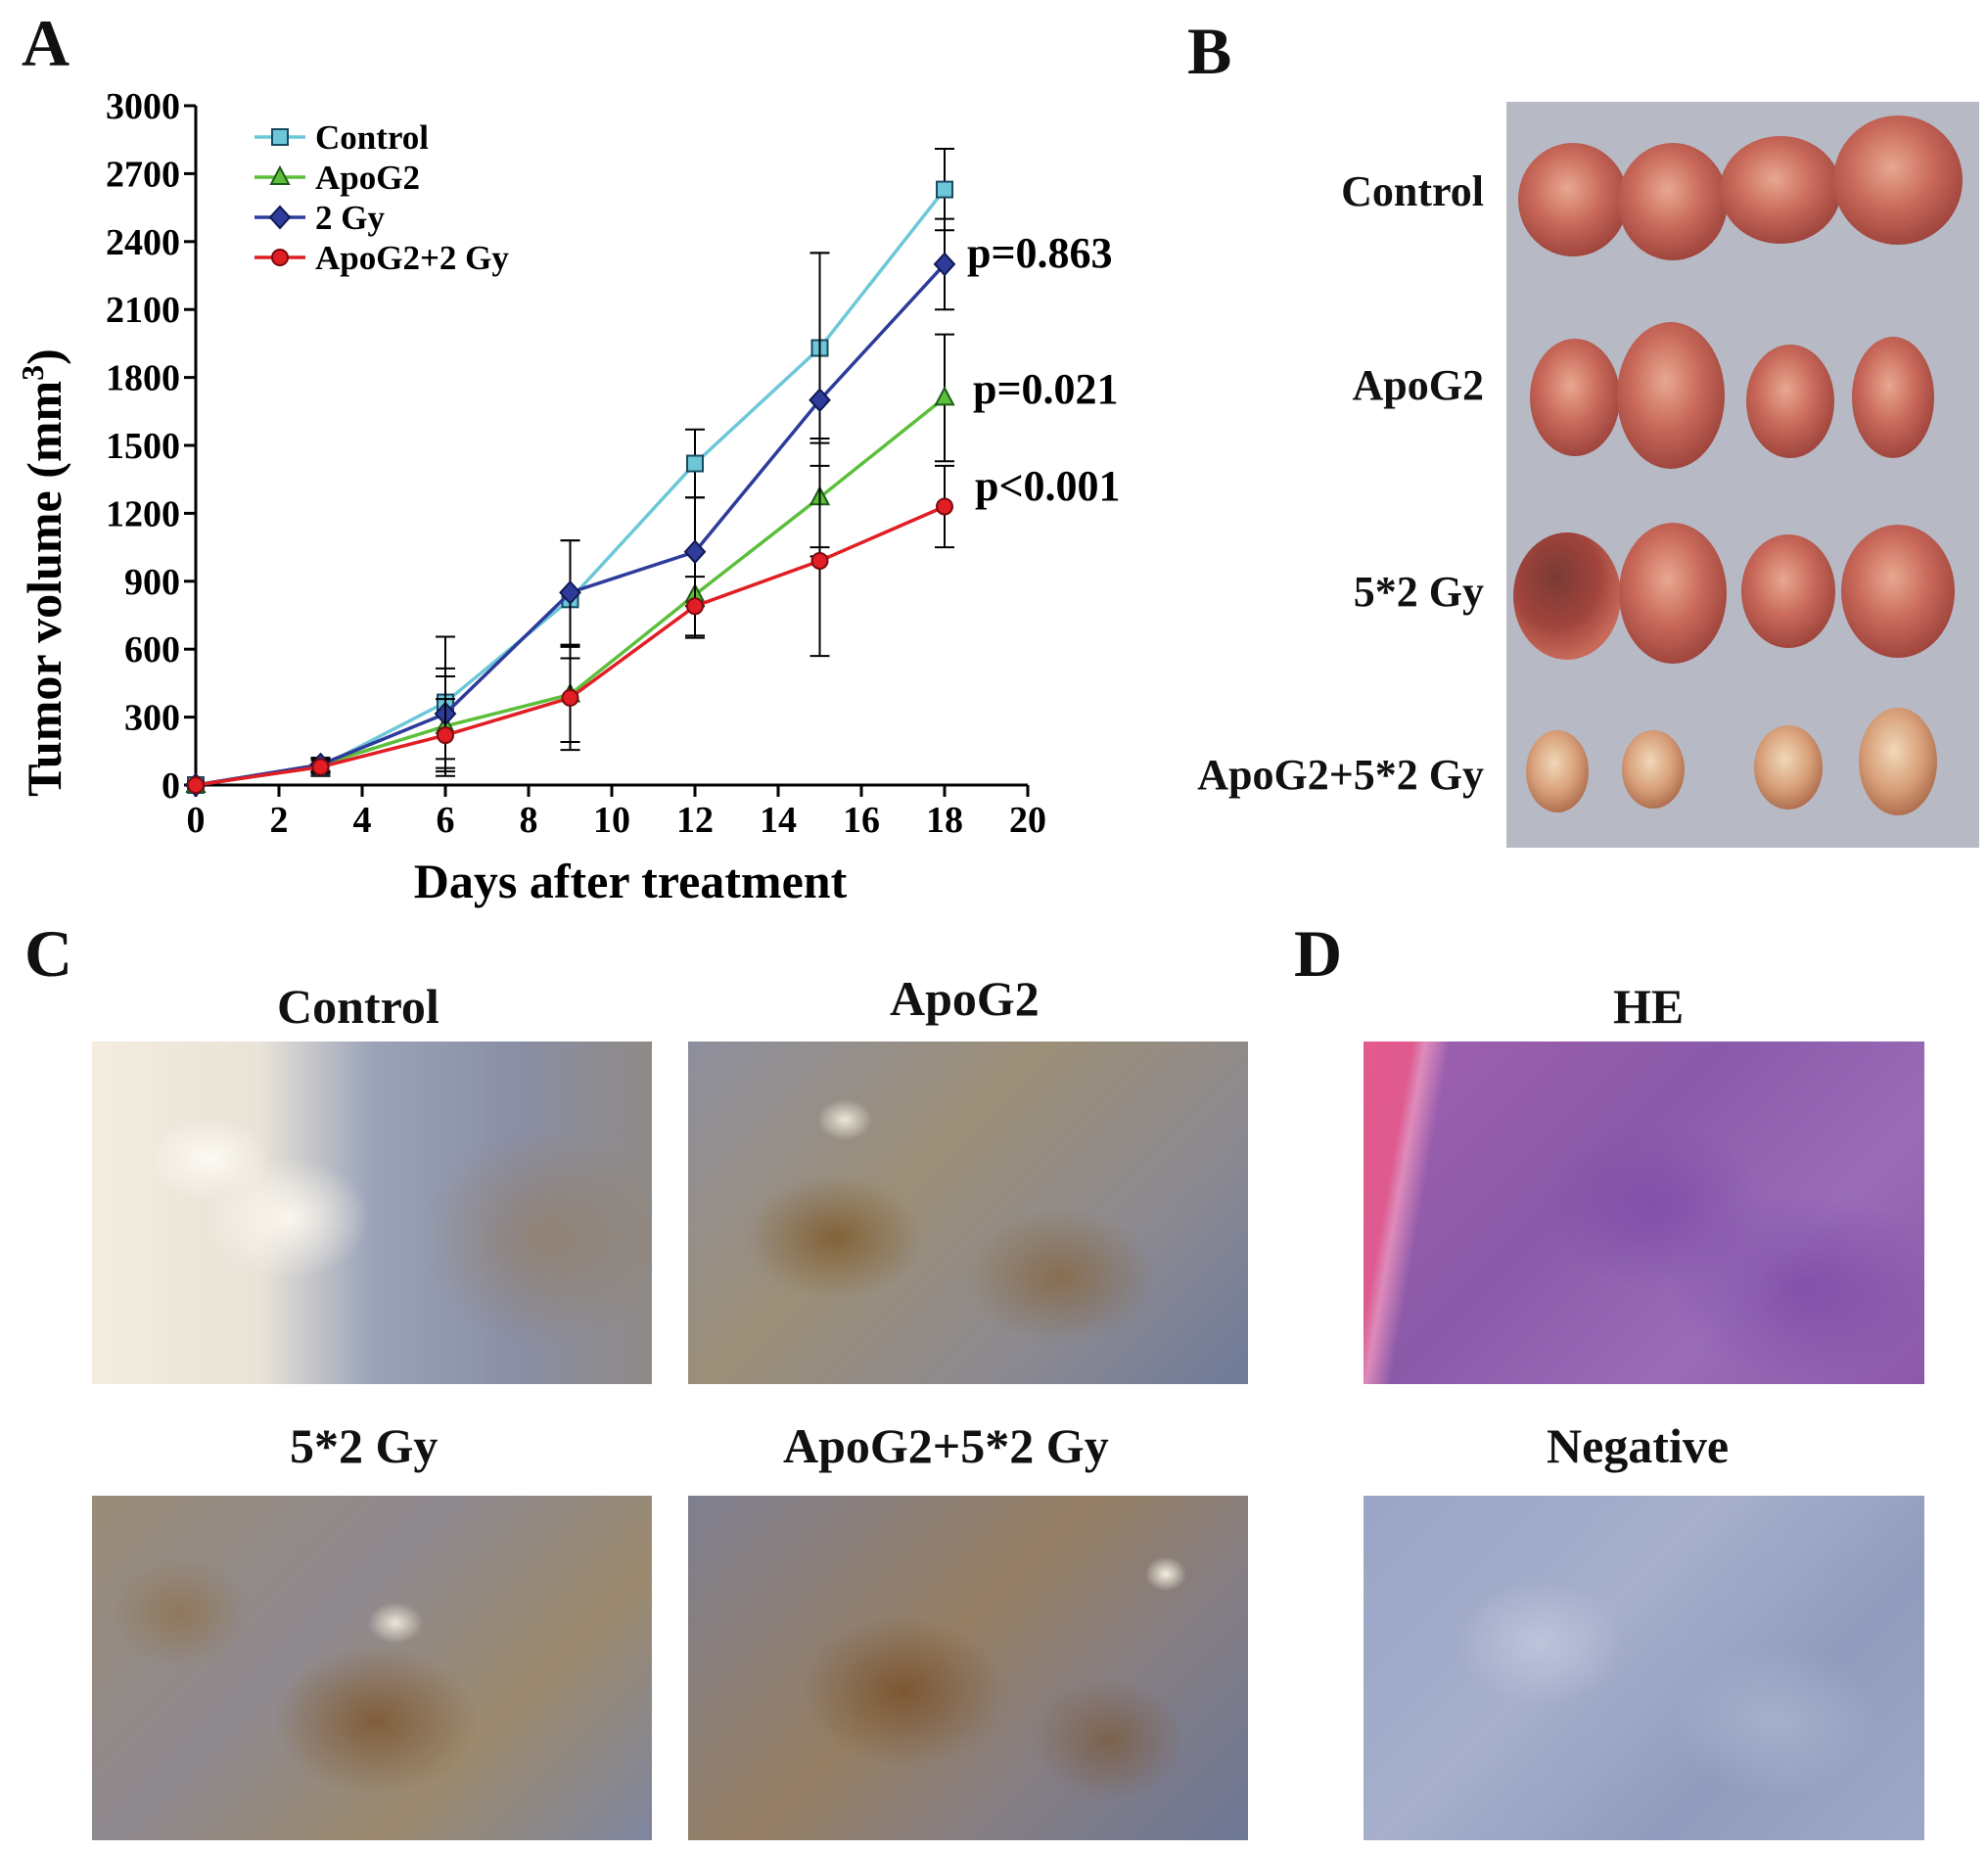  Describe the element at coordinates (944, 820) in the screenshot. I see `x-tick-label: 18` at that location.